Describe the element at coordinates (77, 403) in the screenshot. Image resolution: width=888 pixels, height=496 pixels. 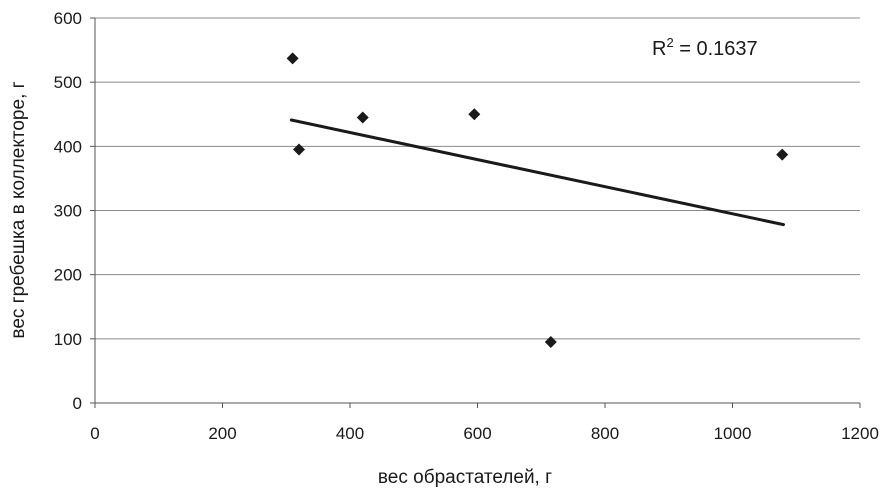
I see `y-tick-label: 0` at that location.